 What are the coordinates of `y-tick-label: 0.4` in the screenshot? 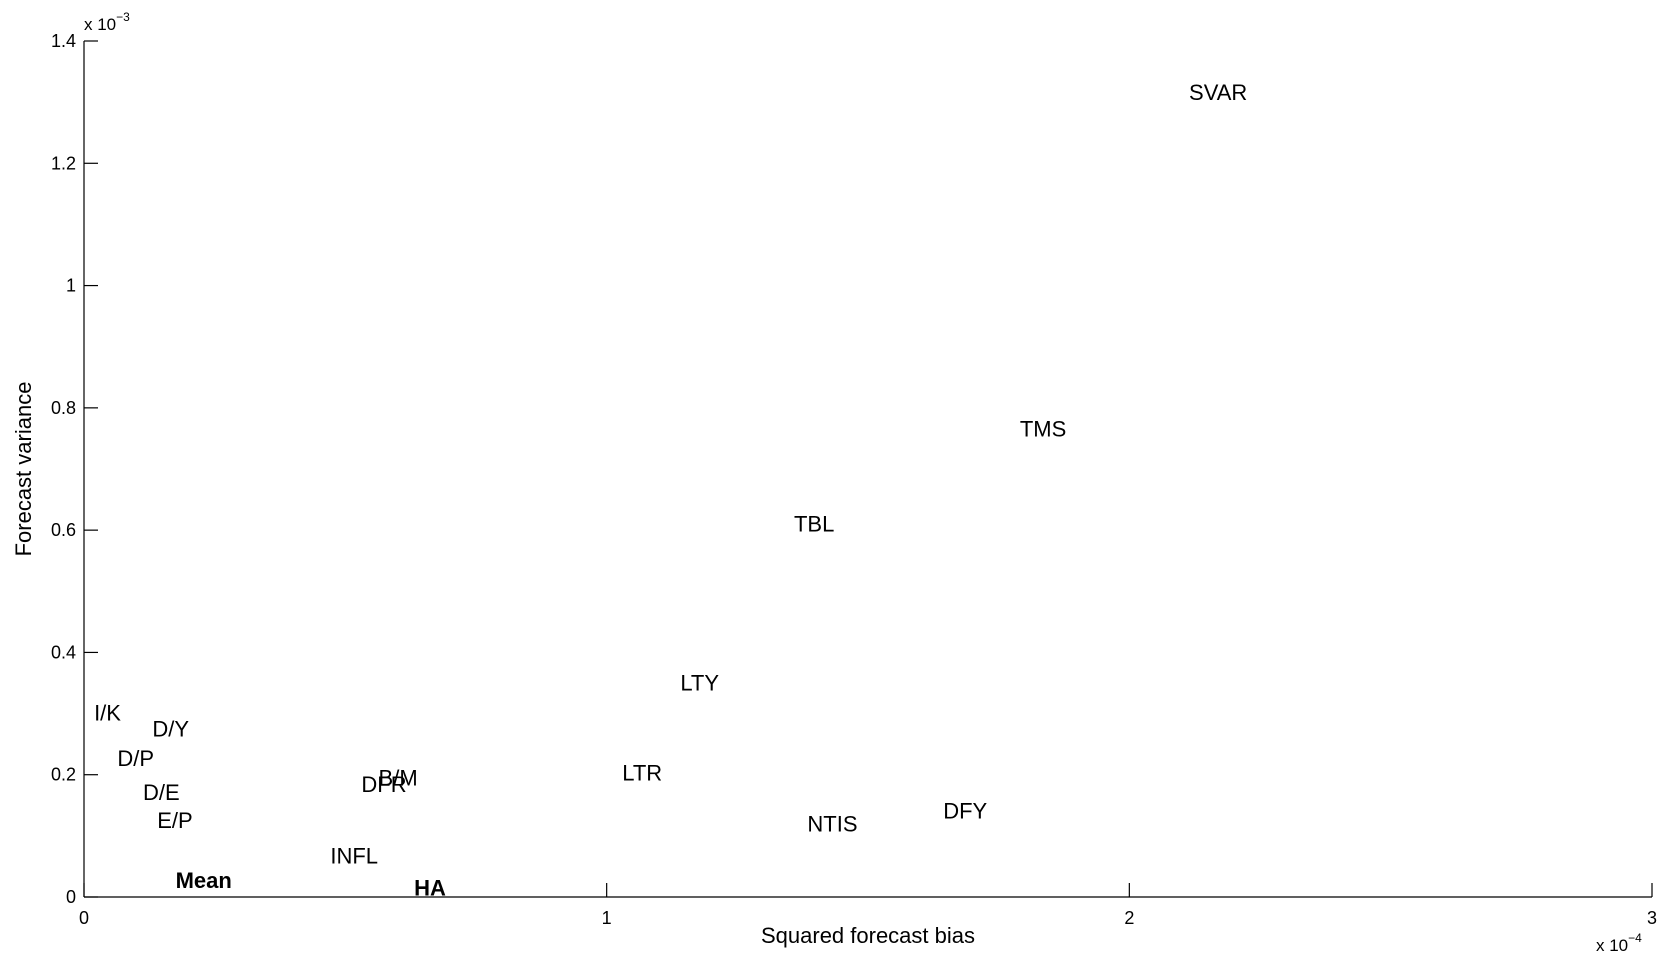 It's located at (63, 652).